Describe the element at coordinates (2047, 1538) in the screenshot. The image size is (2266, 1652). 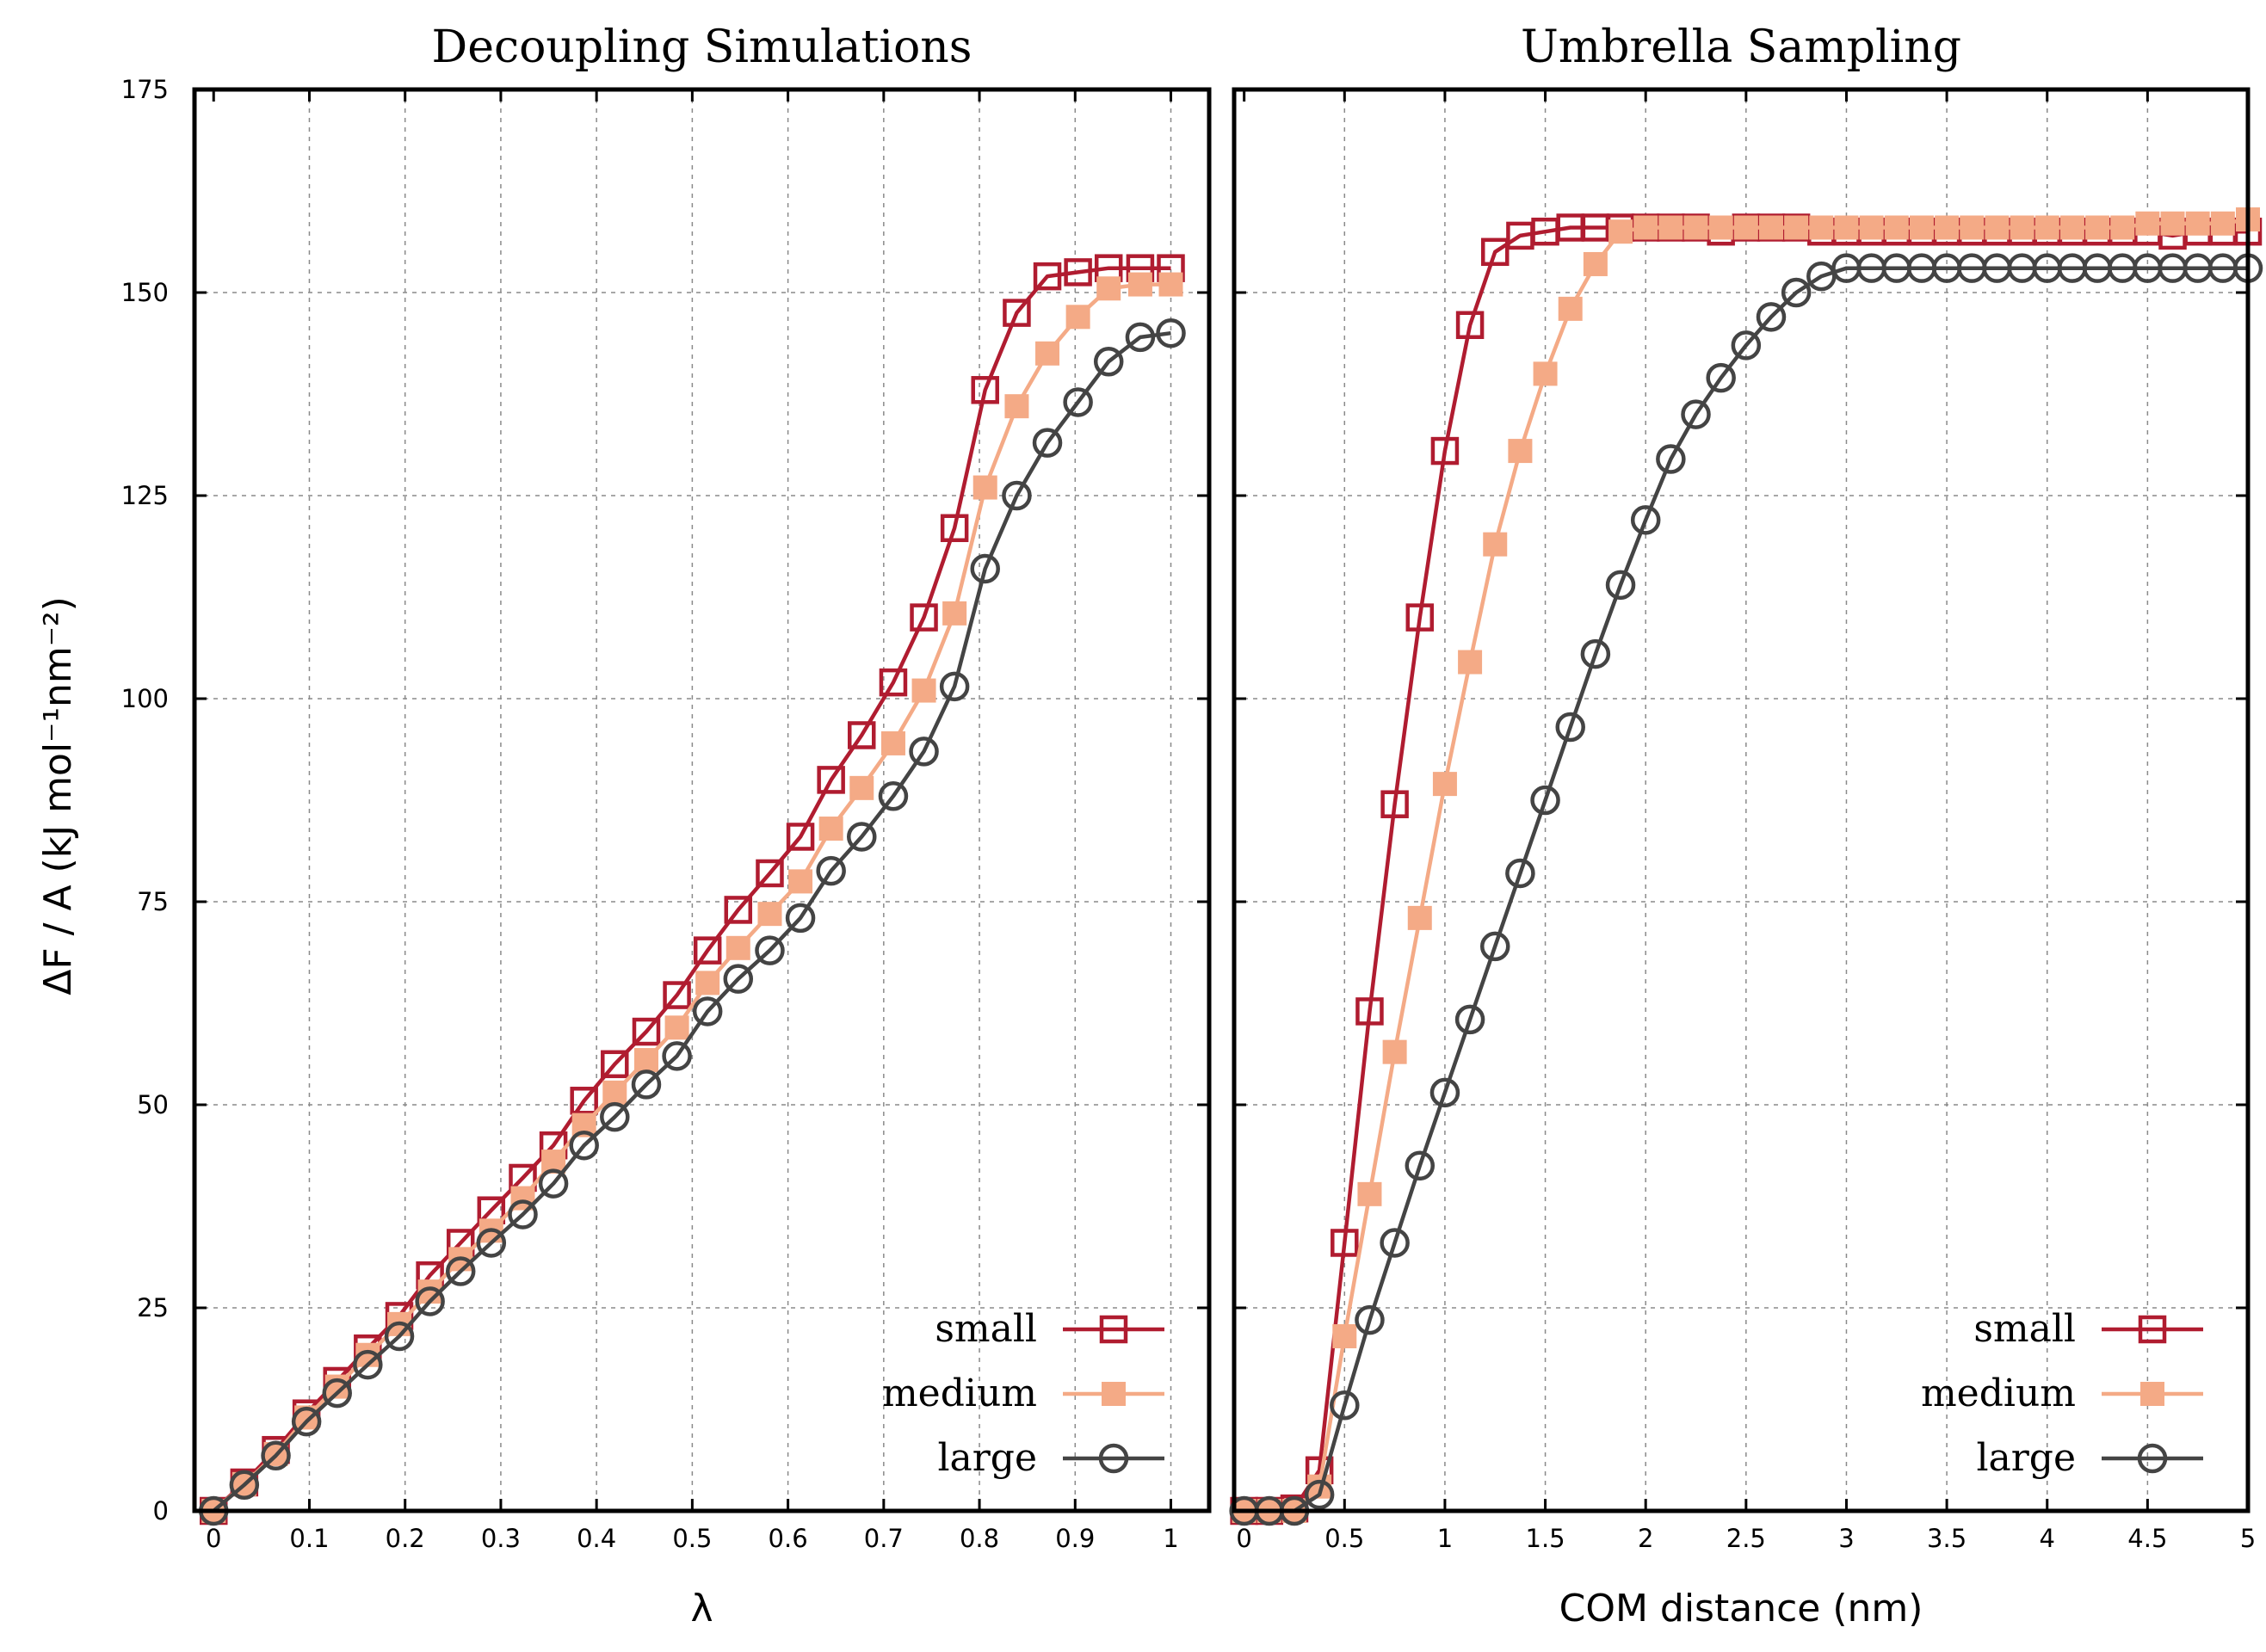
I see `x-tick-label: 4` at that location.